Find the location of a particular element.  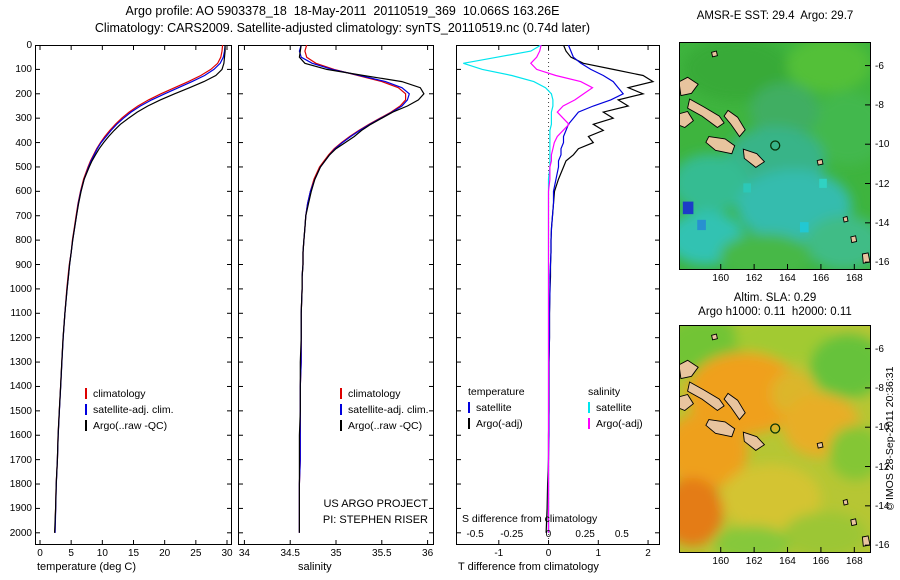

legend-diff-temperature-0: satellite is located at coordinates (490, 408).